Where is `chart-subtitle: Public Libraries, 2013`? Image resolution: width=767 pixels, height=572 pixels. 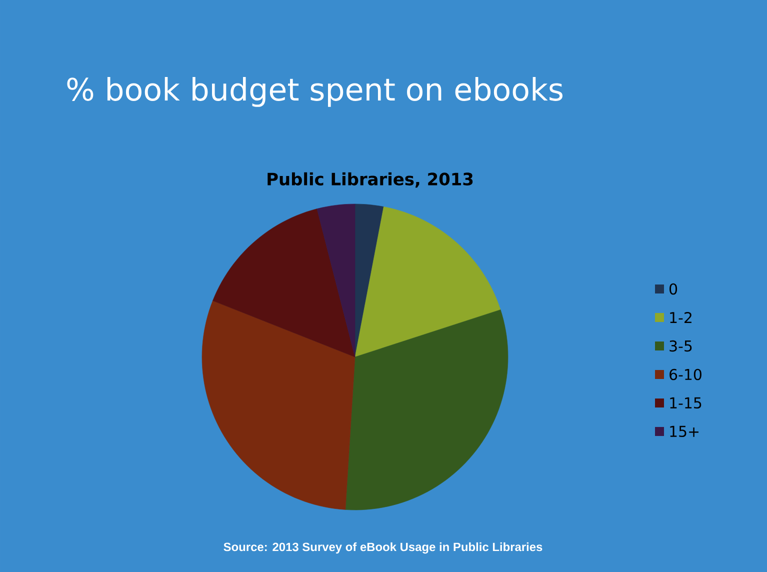 chart-subtitle: Public Libraries, 2013 is located at coordinates (370, 180).